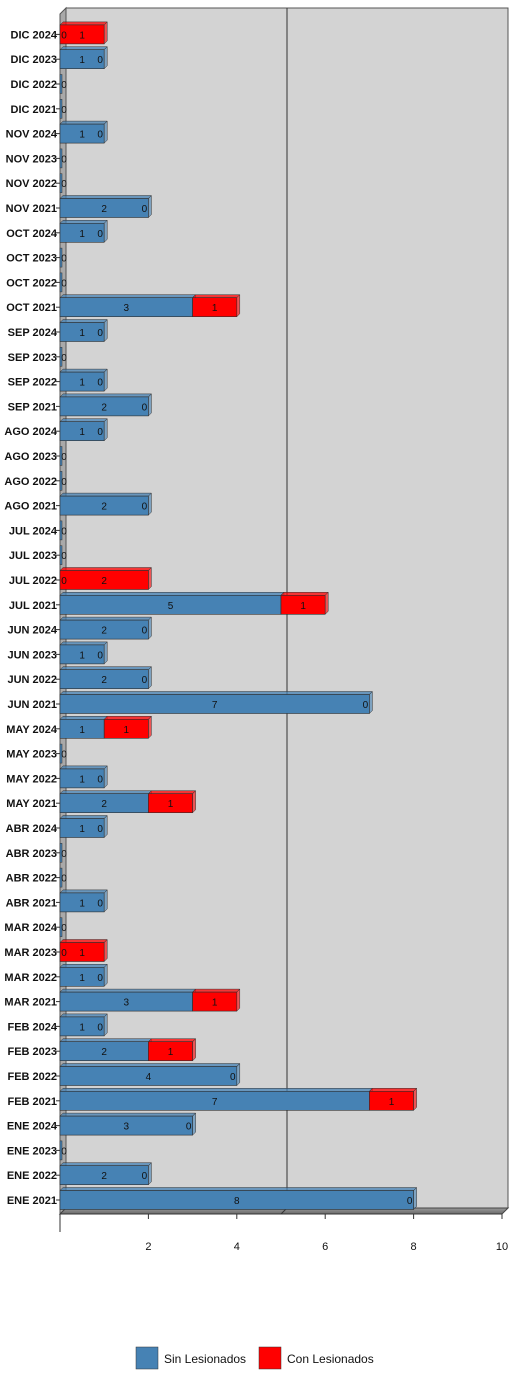  Describe the element at coordinates (171, 606) in the screenshot. I see `value-label: 5` at that location.